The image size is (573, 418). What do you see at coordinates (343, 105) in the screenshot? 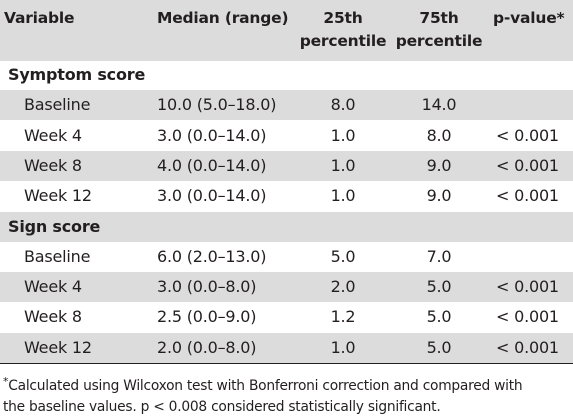
I see `cell-p25: 8.0` at bounding box center [343, 105].